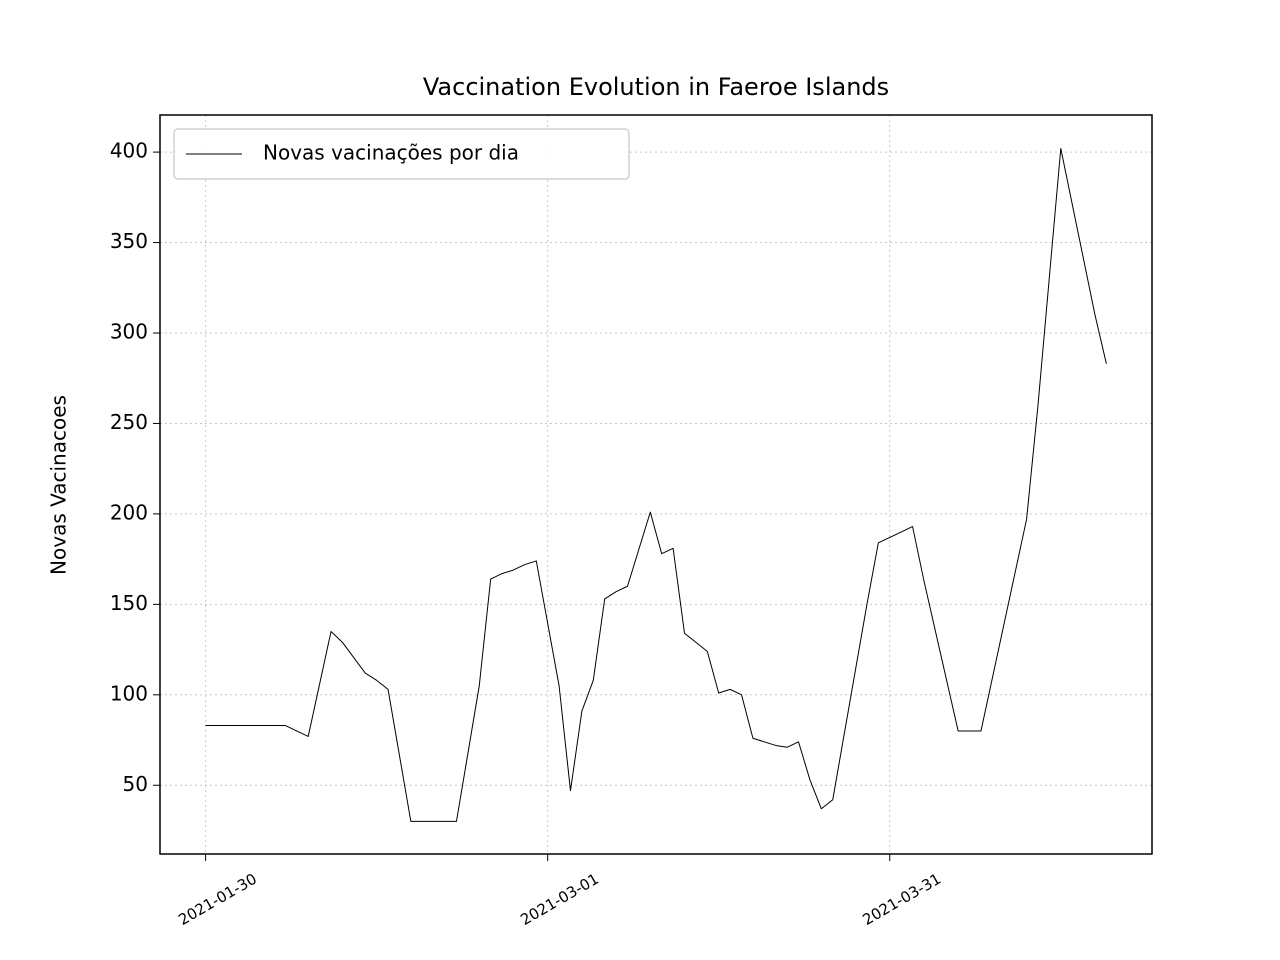 The height and width of the screenshot is (960, 1280). I want to click on y-tick-label: 150, so click(129, 603).